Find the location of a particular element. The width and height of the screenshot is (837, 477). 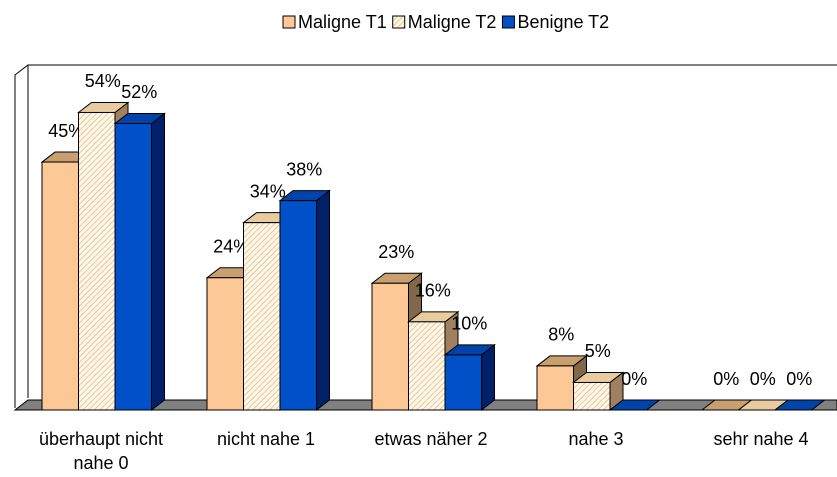

legend-label: Maligne T2 is located at coordinates (452, 22).